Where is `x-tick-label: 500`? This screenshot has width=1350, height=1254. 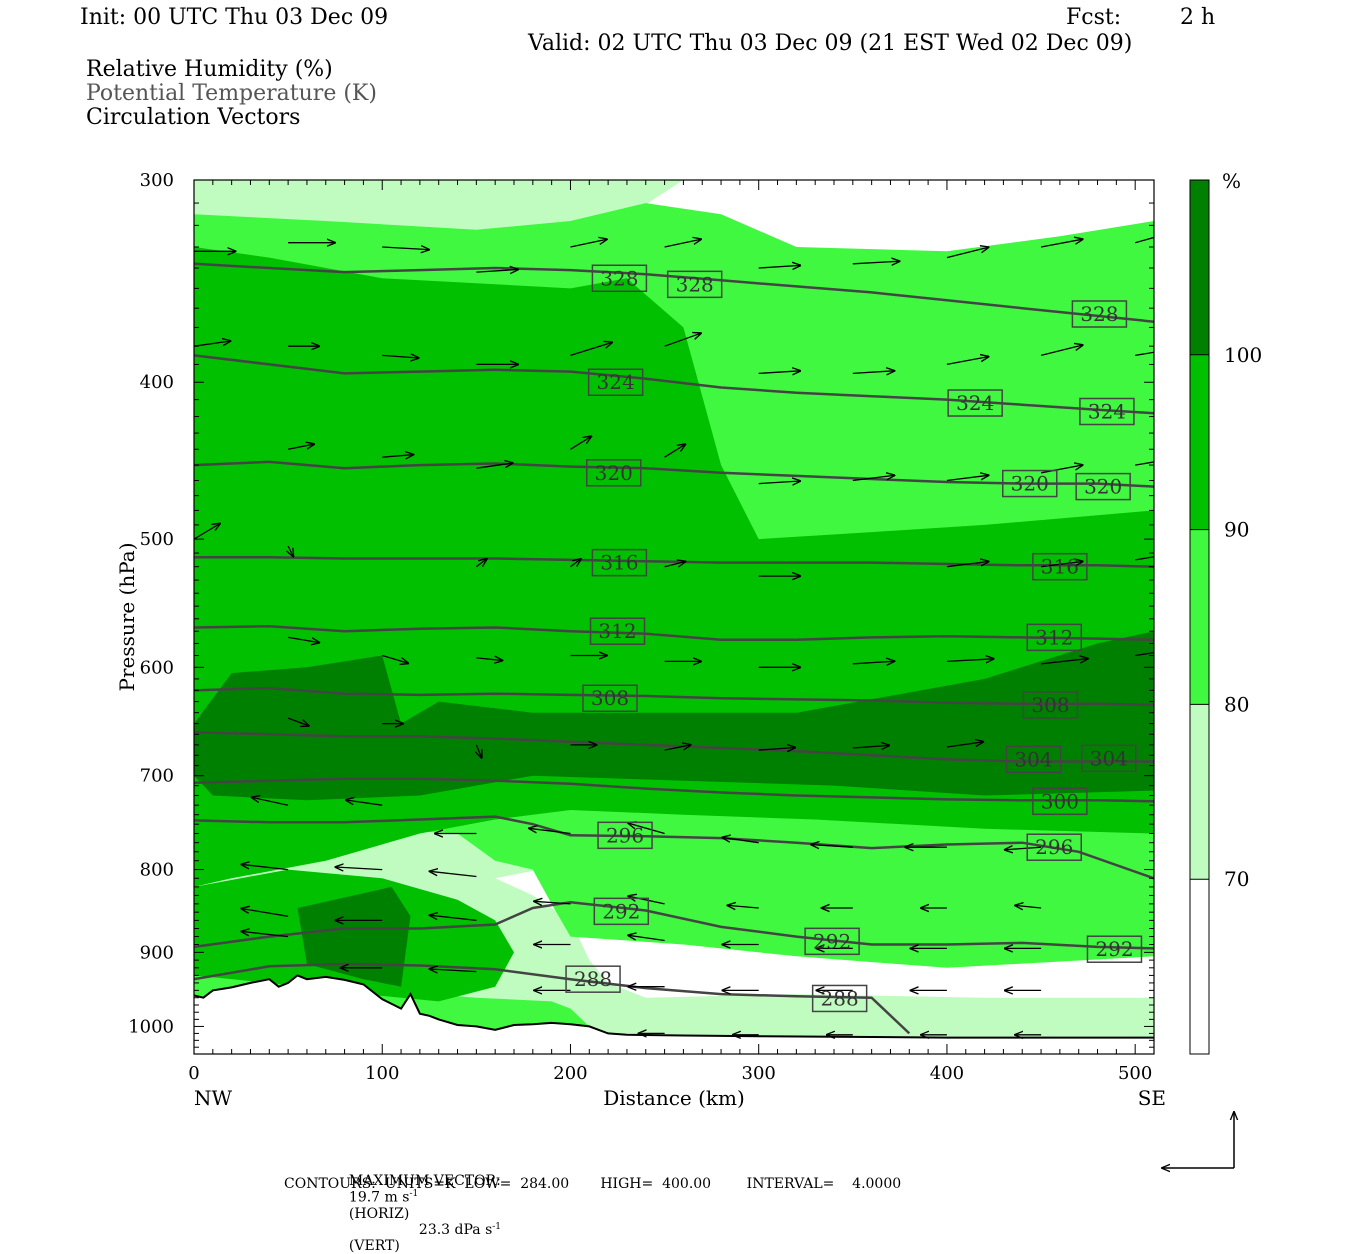 x-tick-label: 500 is located at coordinates (1135, 1073).